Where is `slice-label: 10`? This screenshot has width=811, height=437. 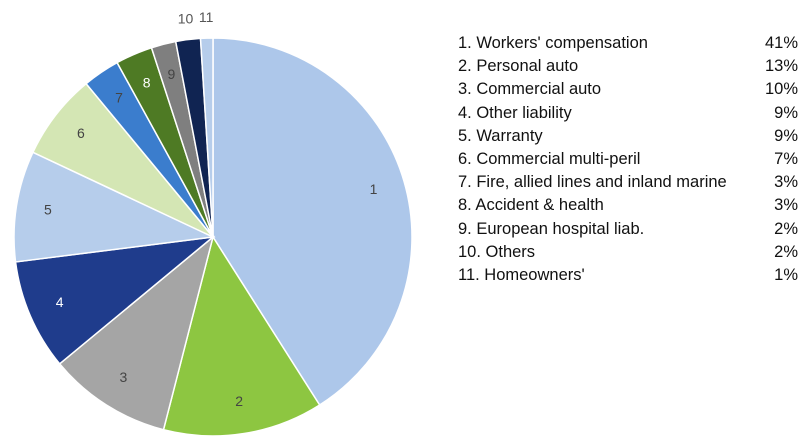
slice-label: 10 is located at coordinates (186, 18).